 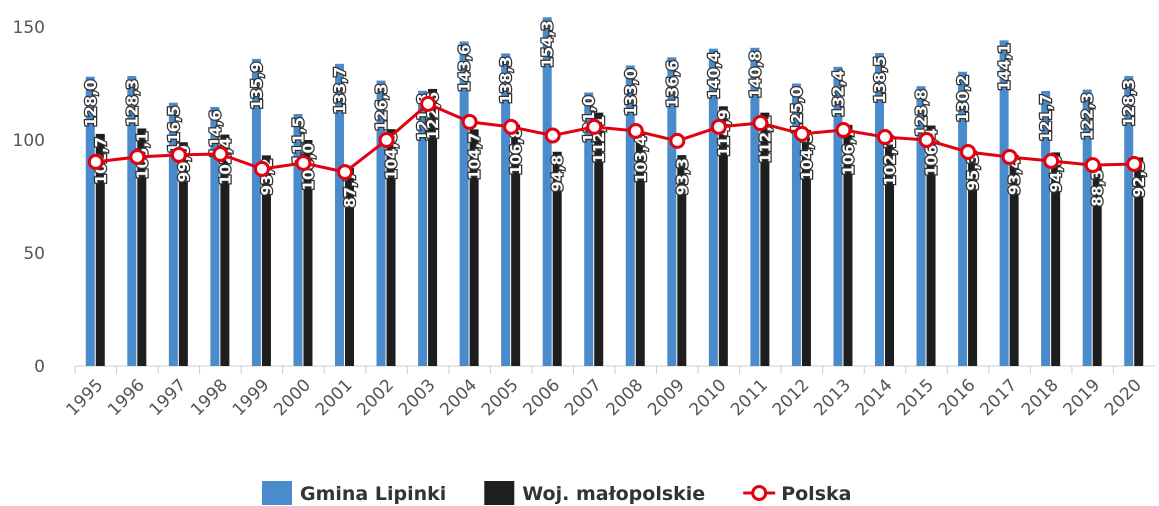 I want to click on data-label: 133,7, so click(x=340, y=90).